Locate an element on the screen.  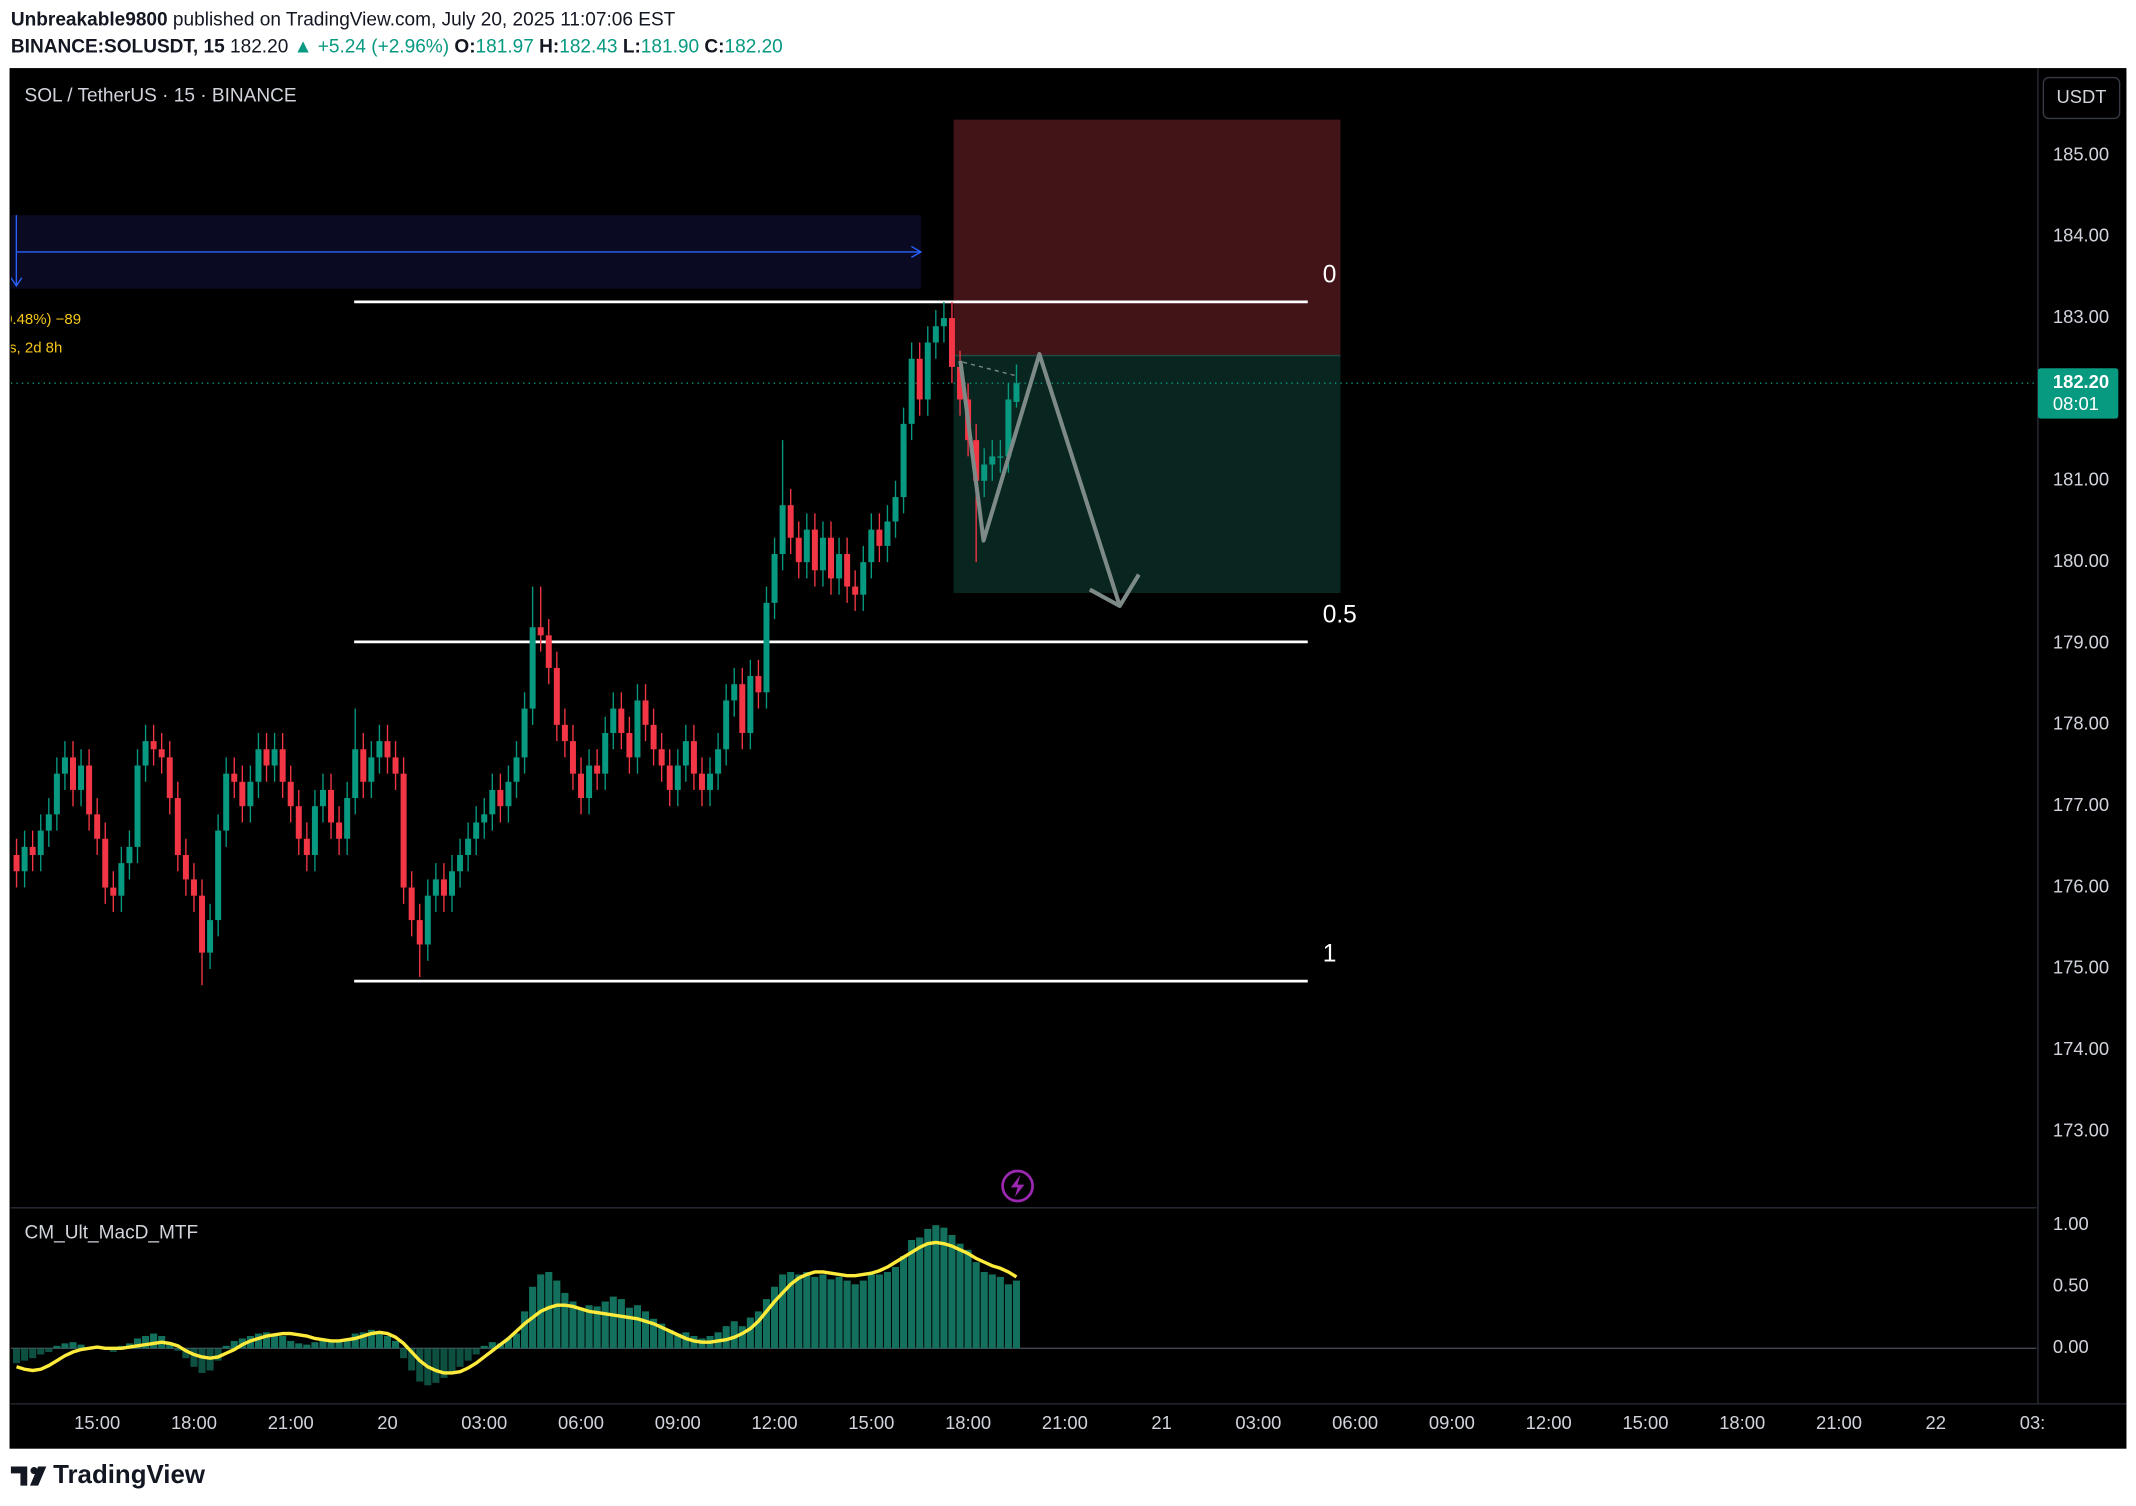
author: Unbreakable9800 is located at coordinates (89, 19).